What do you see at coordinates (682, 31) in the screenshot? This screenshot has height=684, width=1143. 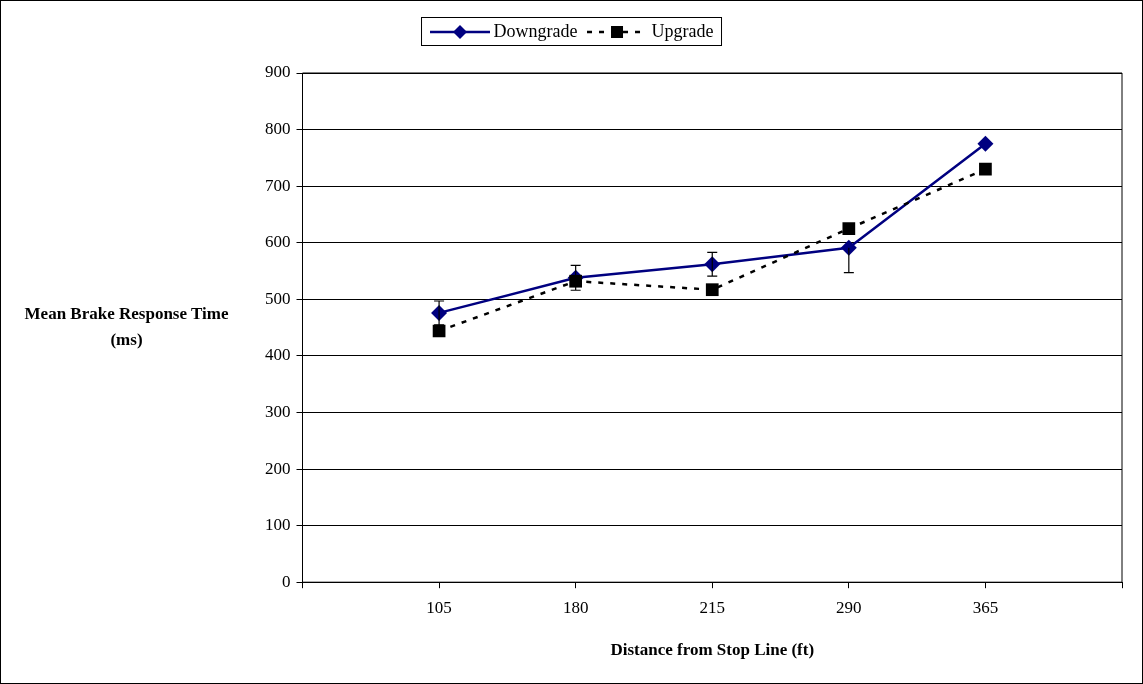 I see `legend-label: Upgrade` at bounding box center [682, 31].